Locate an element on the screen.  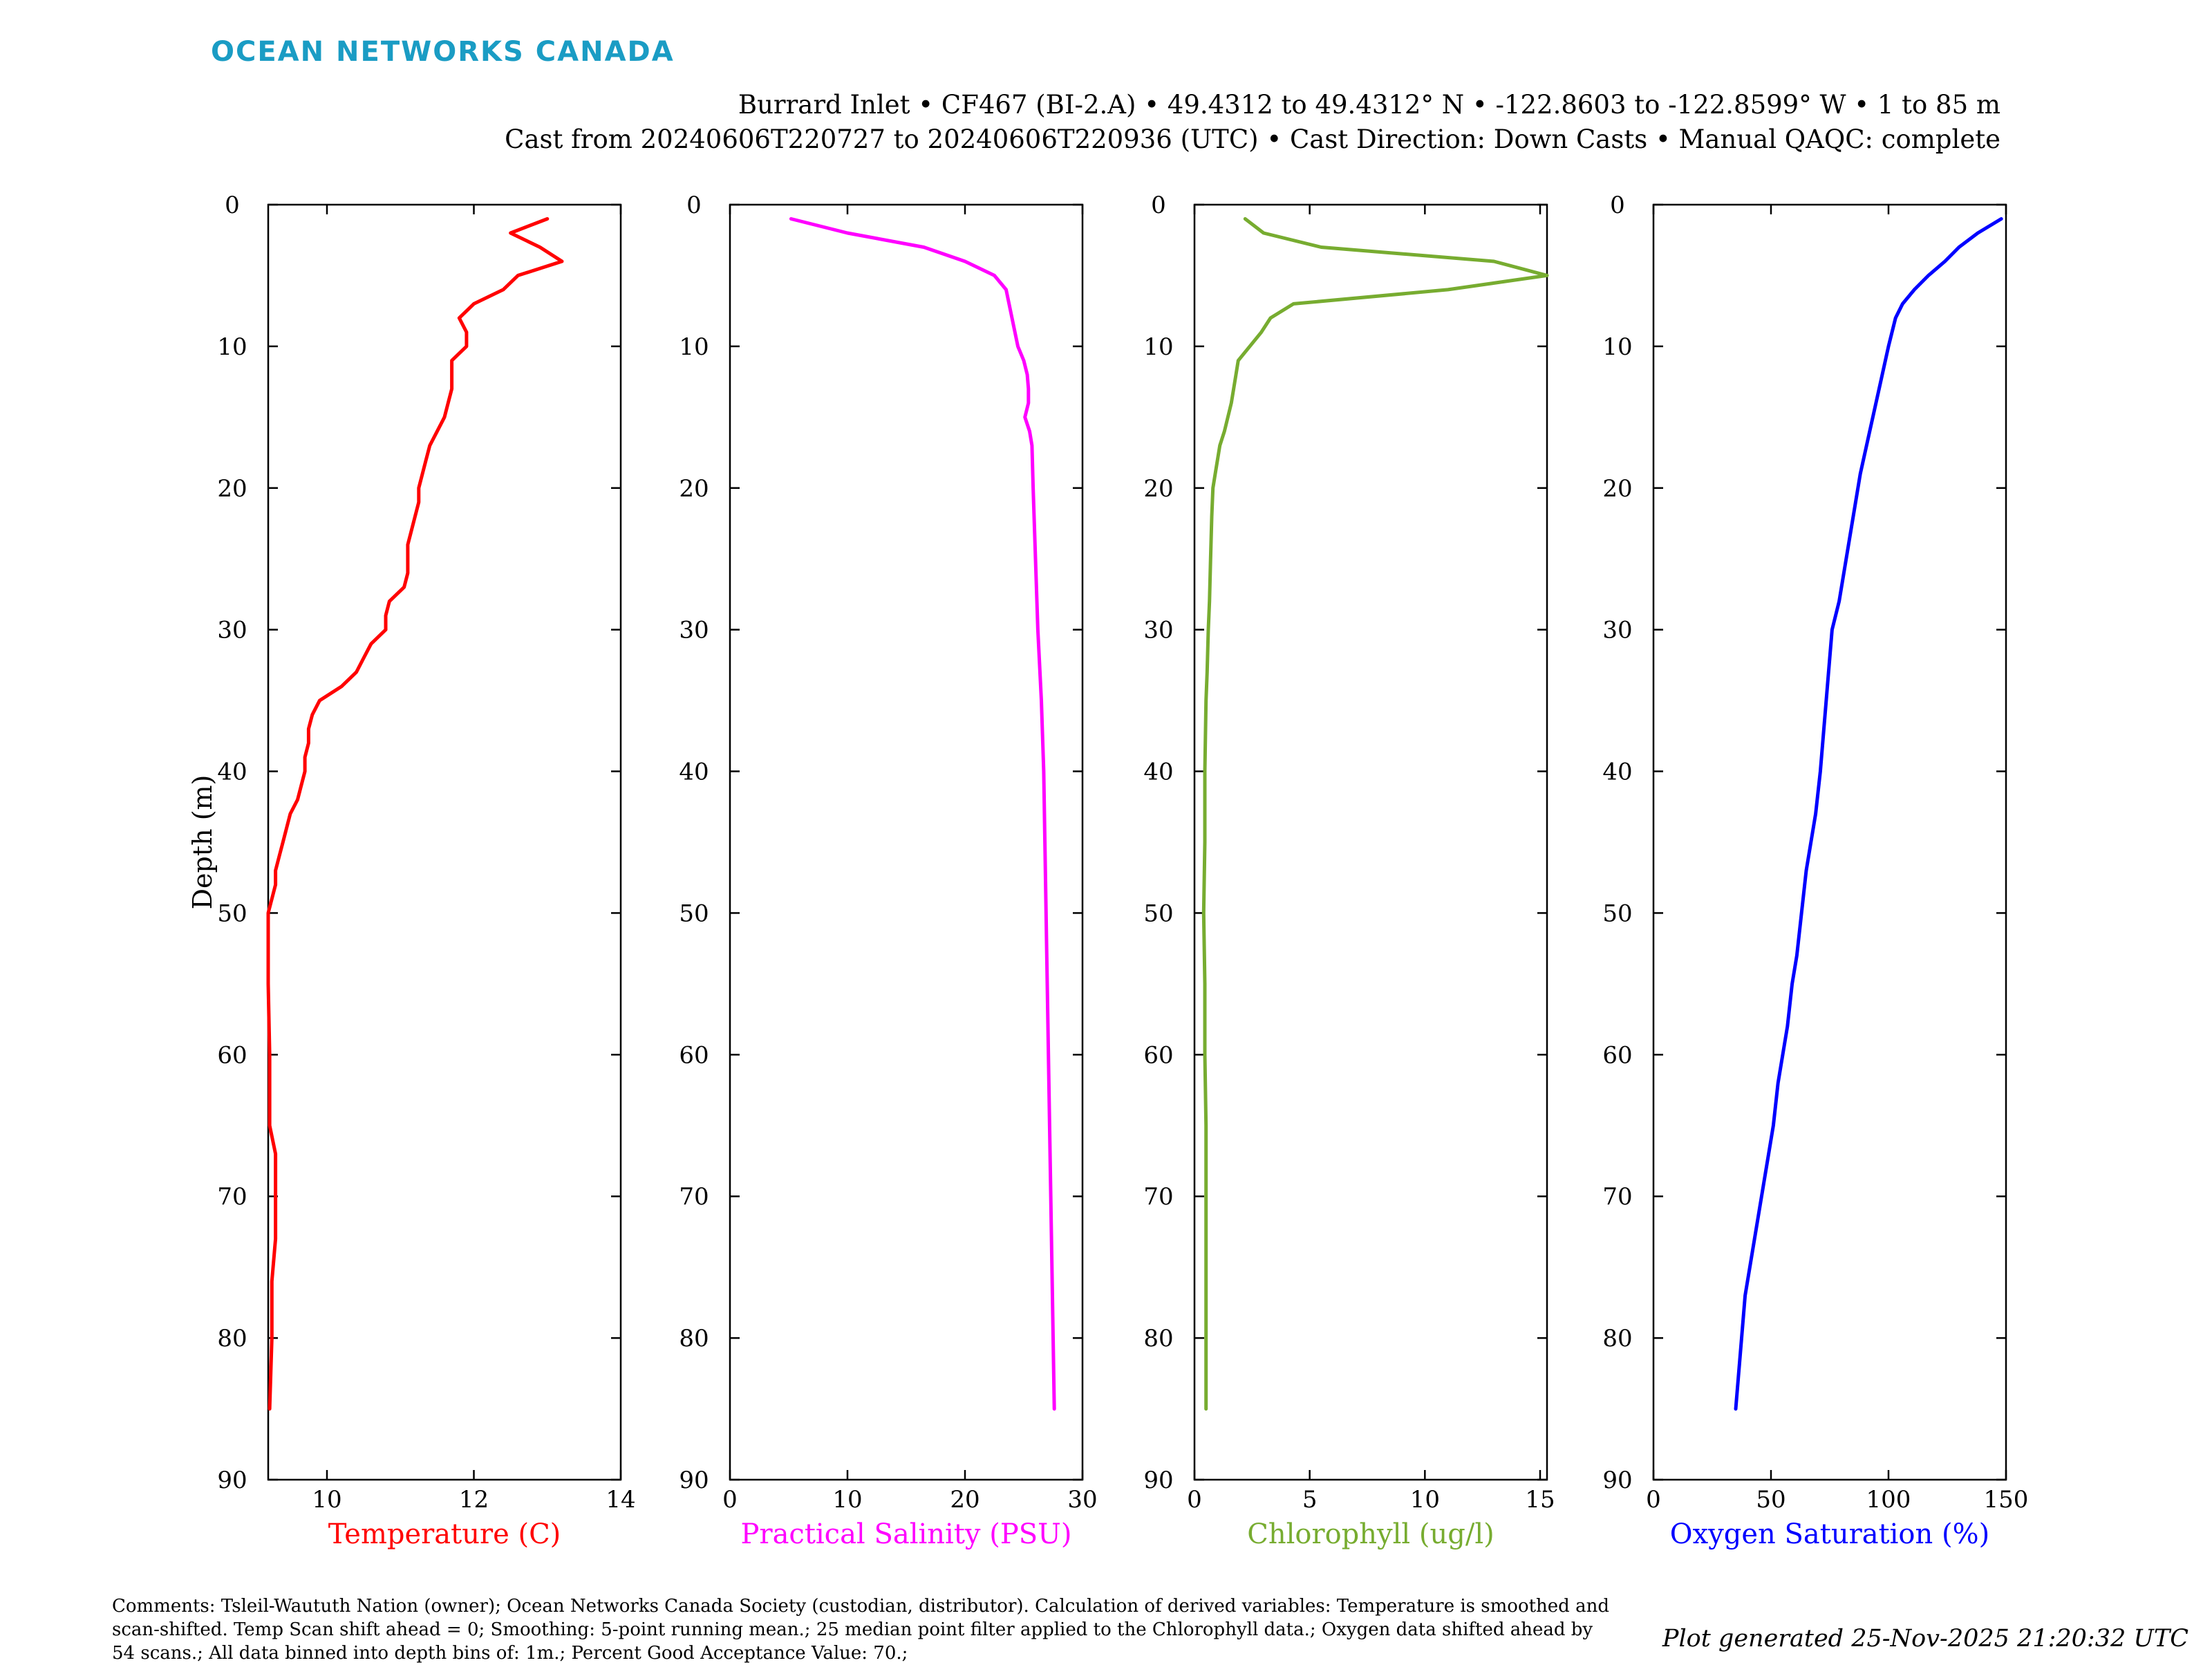
x-tick-label: 50 is located at coordinates (1770, 1500).